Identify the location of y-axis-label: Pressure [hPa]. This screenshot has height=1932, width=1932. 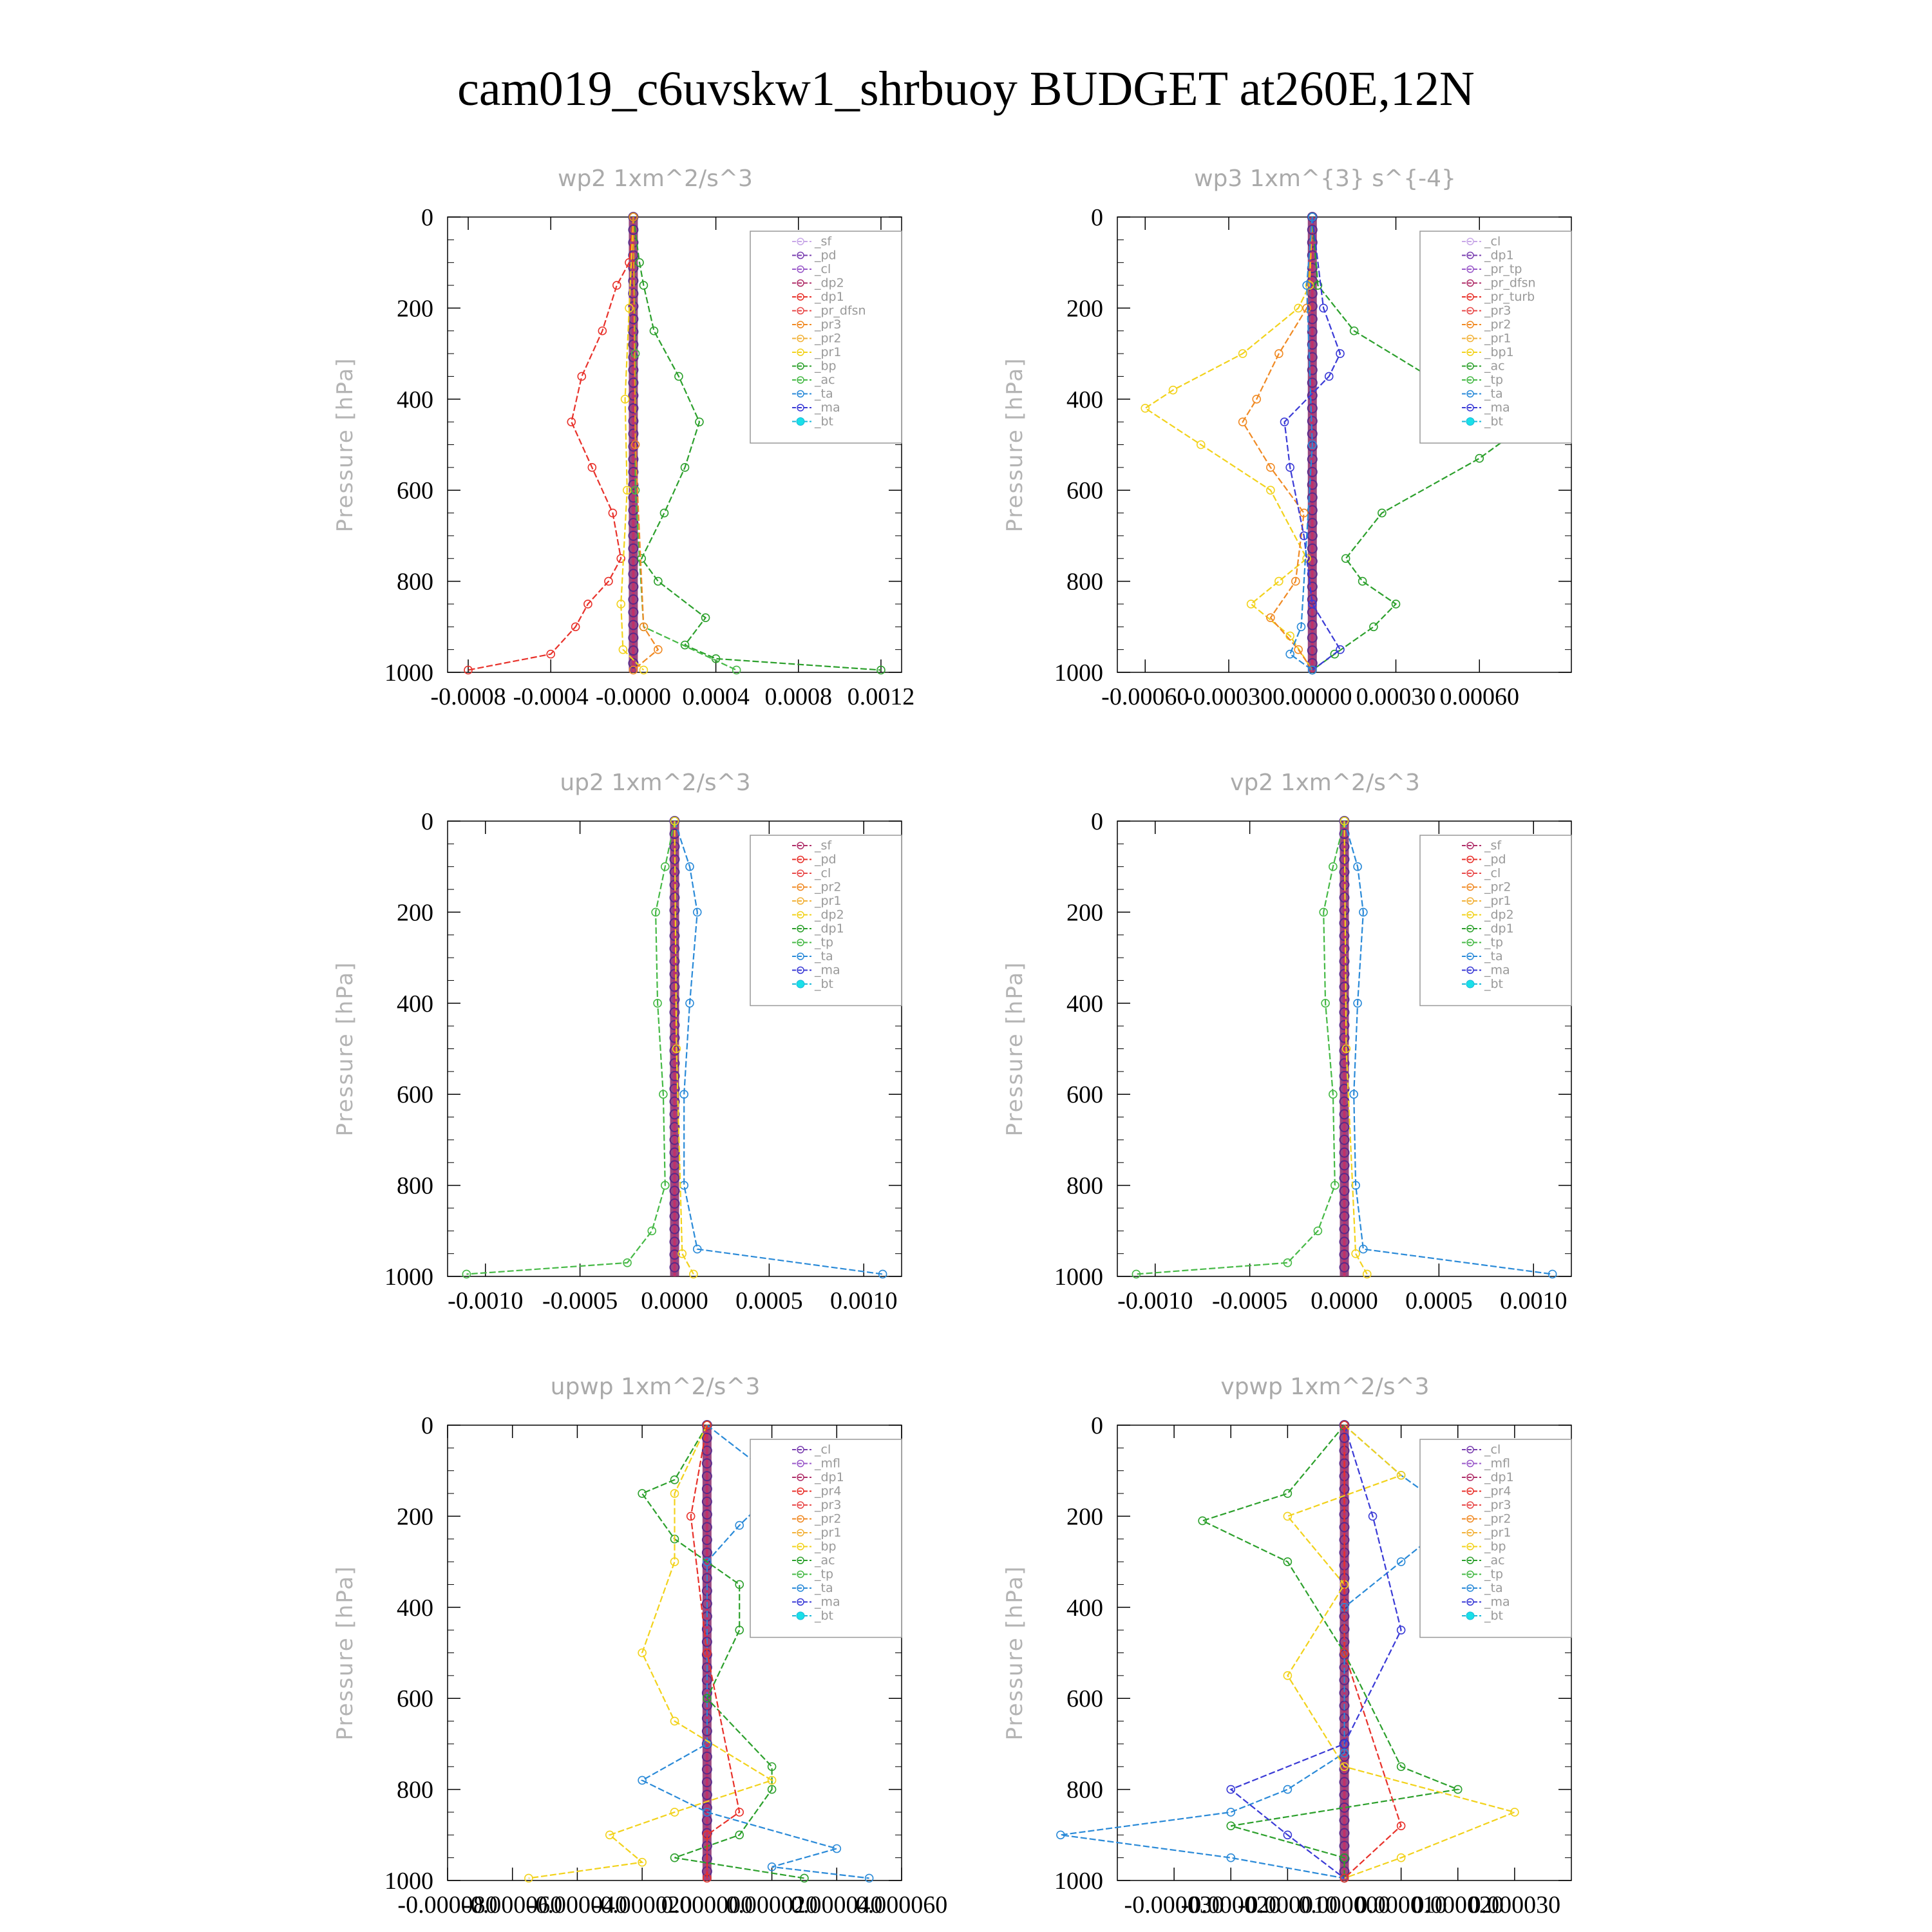
(345, 1653).